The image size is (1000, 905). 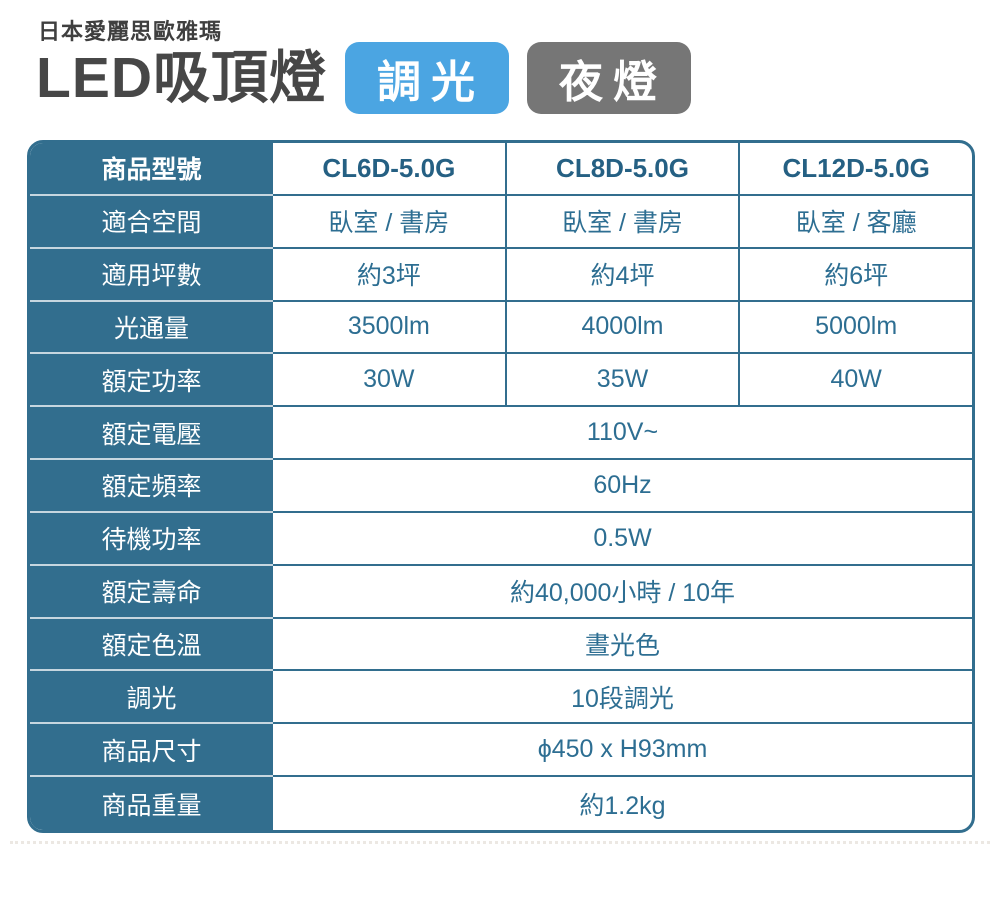 I want to click on row-label: 調光, so click(x=151, y=698).